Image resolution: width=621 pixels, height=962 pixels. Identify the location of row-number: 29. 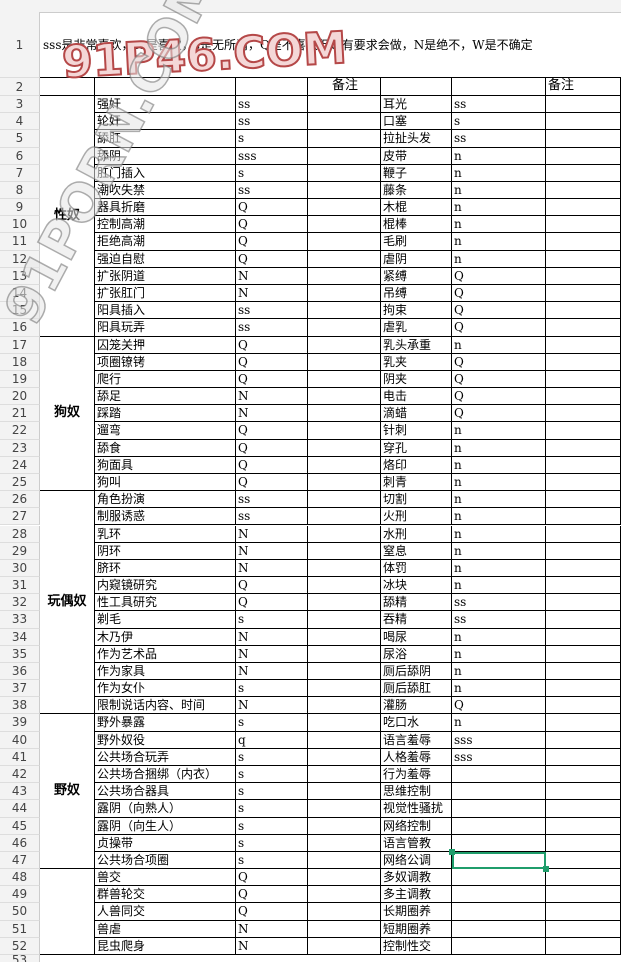
(20, 551).